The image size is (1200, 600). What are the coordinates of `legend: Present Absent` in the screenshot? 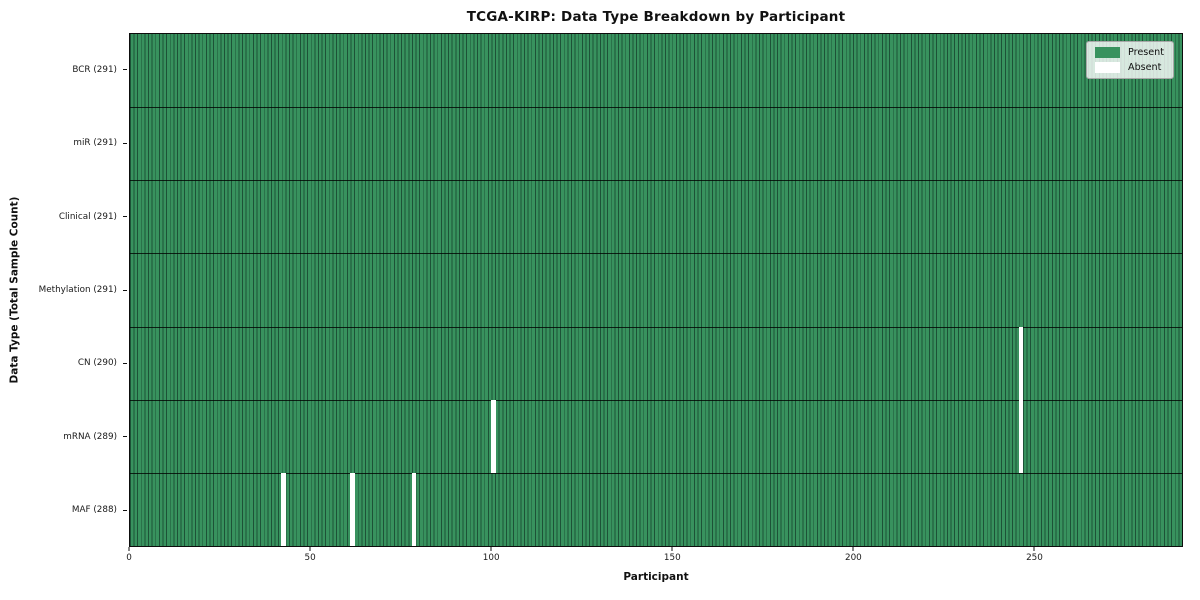 It's located at (1130, 60).